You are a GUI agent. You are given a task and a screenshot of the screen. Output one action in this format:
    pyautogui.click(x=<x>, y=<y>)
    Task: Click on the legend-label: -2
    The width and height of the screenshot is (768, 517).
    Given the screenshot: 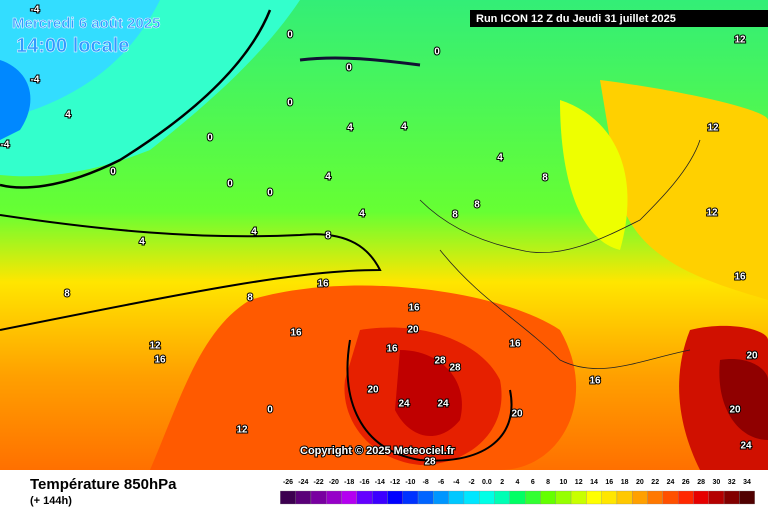 What is the action you would take?
    pyautogui.click(x=471, y=482)
    